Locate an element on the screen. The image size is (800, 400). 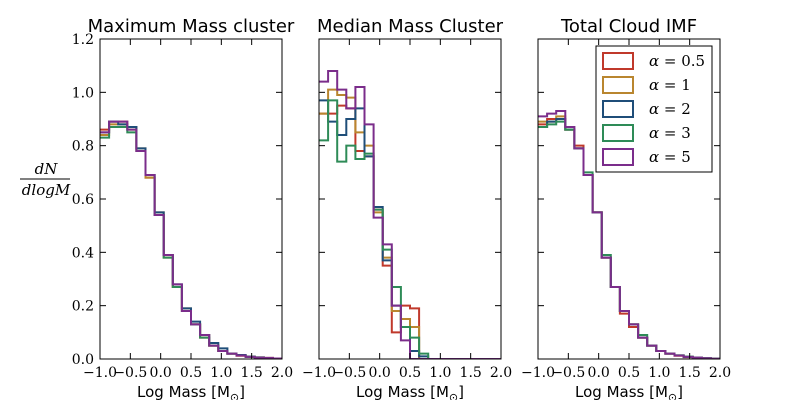
legend-box is located at coordinates (654, 109).